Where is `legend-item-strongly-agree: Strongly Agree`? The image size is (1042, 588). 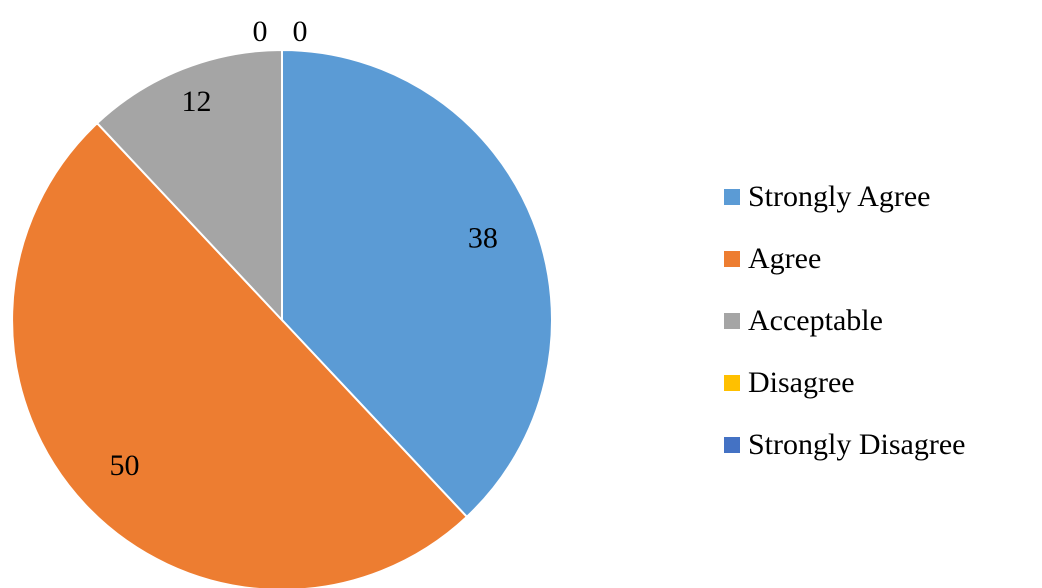
legend-item-strongly-agree: Strongly Agree is located at coordinates (882, 197).